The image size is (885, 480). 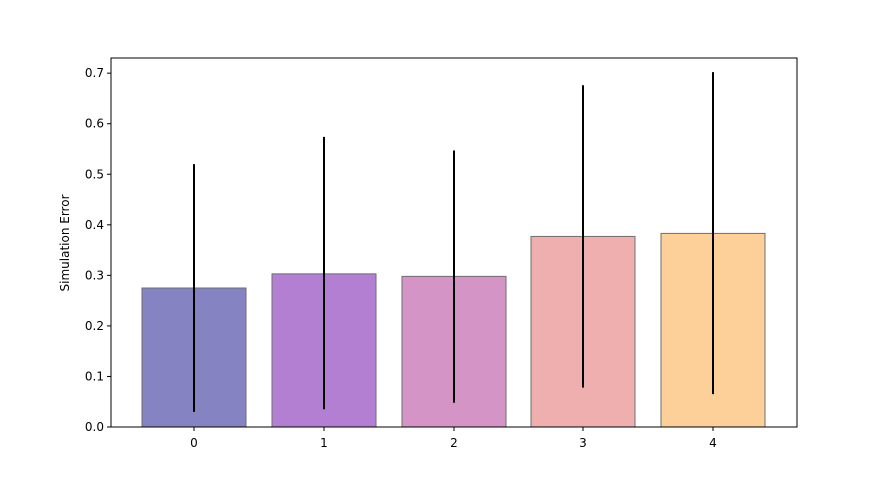 I want to click on y-tick-label: 0.0, so click(x=94, y=427).